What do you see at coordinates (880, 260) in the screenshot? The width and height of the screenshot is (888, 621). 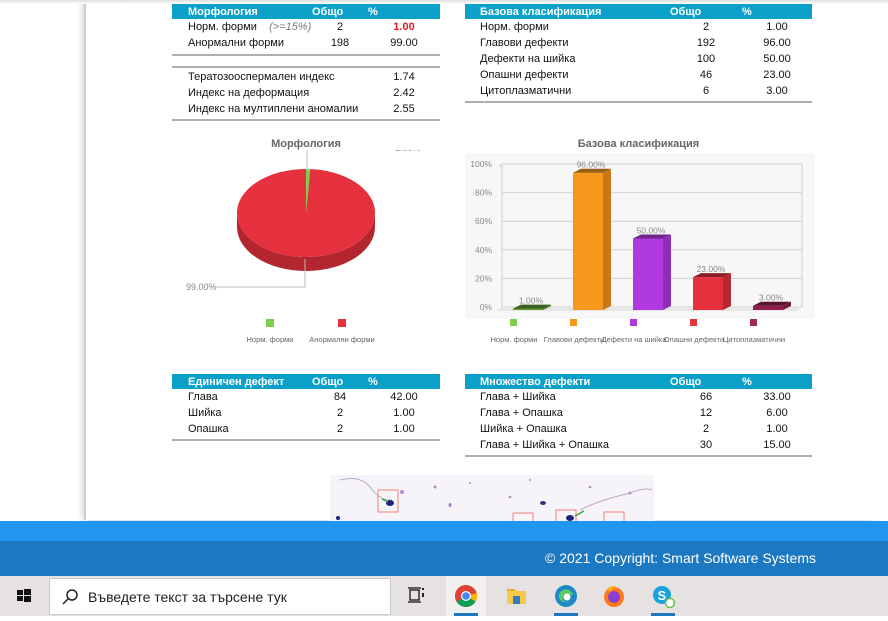 I see `page-background-right` at bounding box center [880, 260].